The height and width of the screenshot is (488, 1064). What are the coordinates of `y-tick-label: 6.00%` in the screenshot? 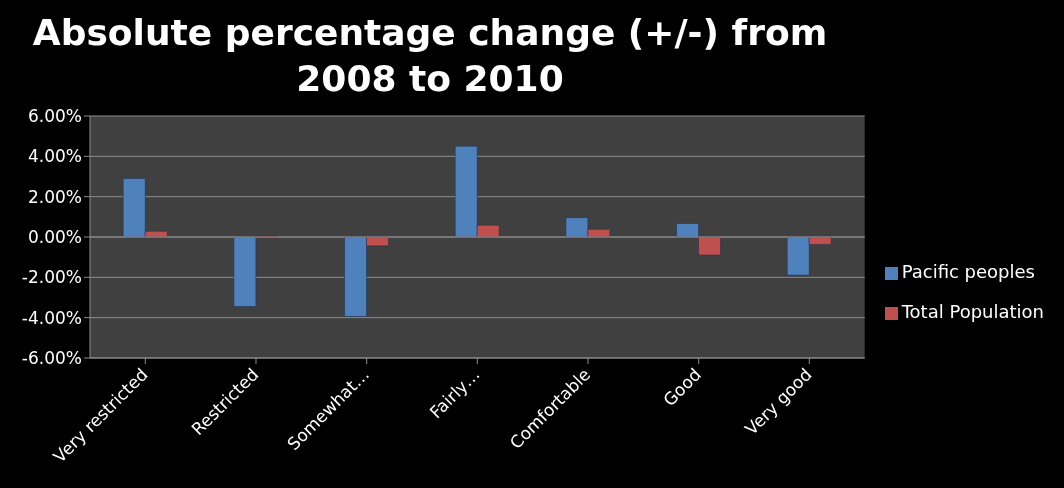 It's located at (54, 116).